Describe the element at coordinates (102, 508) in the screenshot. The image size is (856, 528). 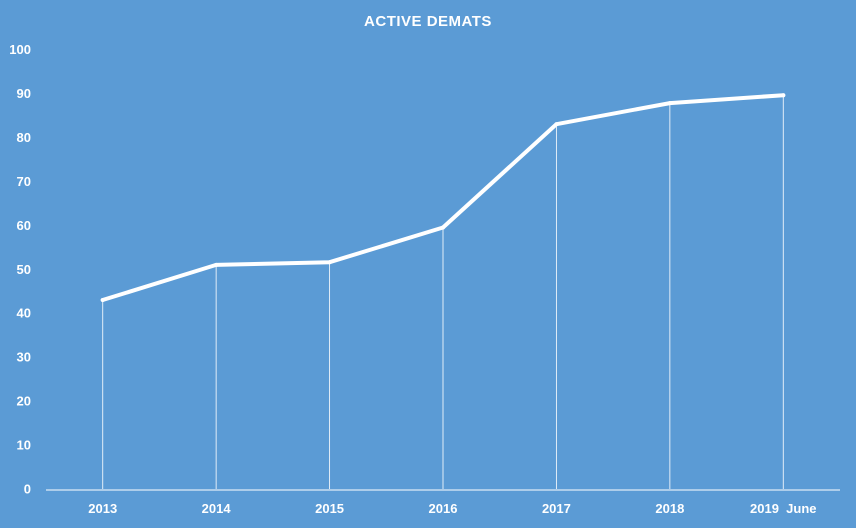
I see `x-tick-label: 2013` at that location.